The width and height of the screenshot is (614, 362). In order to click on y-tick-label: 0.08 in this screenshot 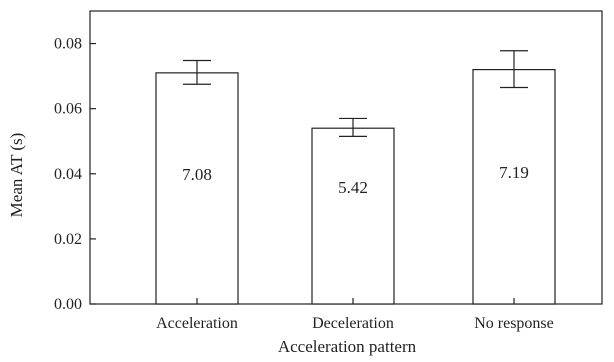, I will do `click(68, 44)`.